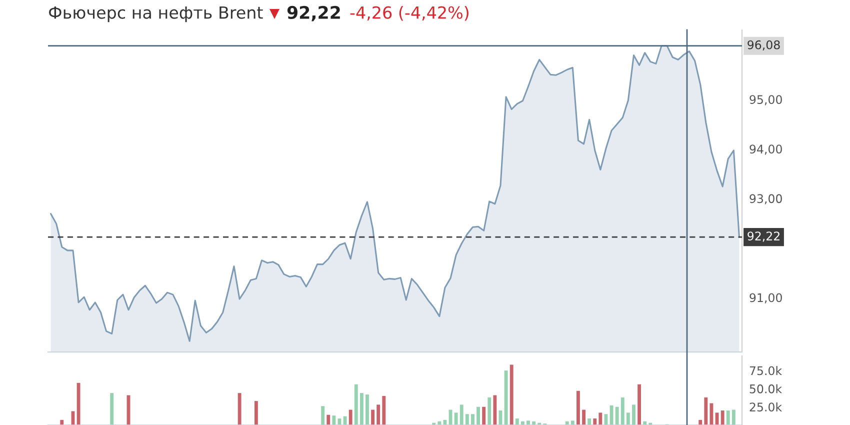  I want to click on y-tick-label: 95,00, so click(766, 100).